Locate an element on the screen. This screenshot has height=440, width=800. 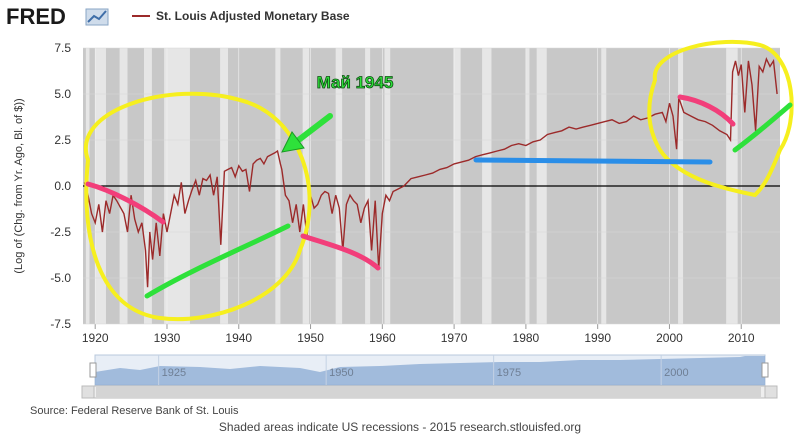
navigator-tick-label: 2000 is located at coordinates (676, 373).